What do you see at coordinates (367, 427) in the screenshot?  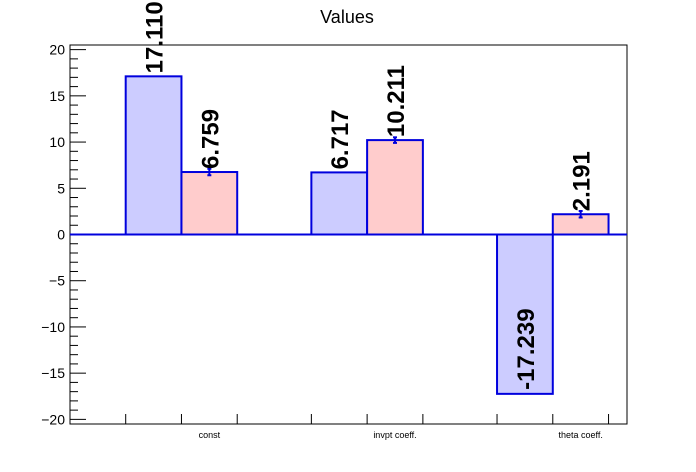 I see `x-axis: const invpt coeff. theta coeff.` at bounding box center [367, 427].